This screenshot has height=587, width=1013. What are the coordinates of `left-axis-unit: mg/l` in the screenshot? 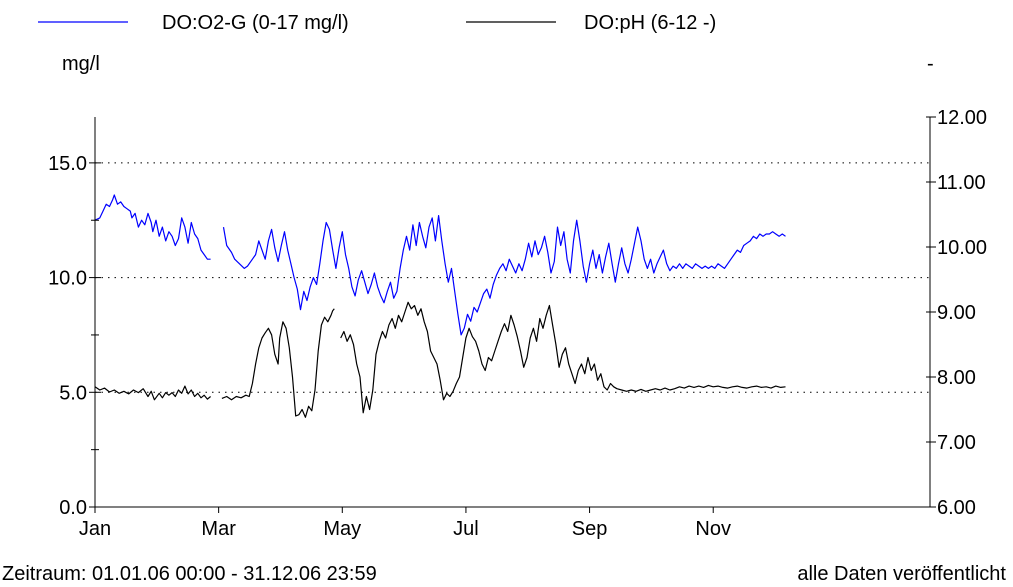 It's located at (81, 64).